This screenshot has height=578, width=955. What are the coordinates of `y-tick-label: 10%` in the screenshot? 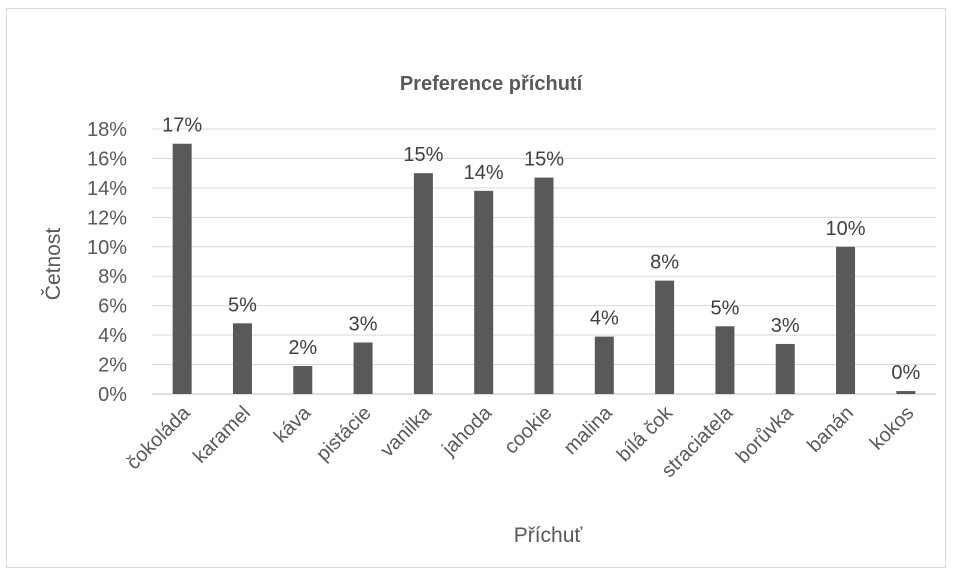 It's located at (107, 248).